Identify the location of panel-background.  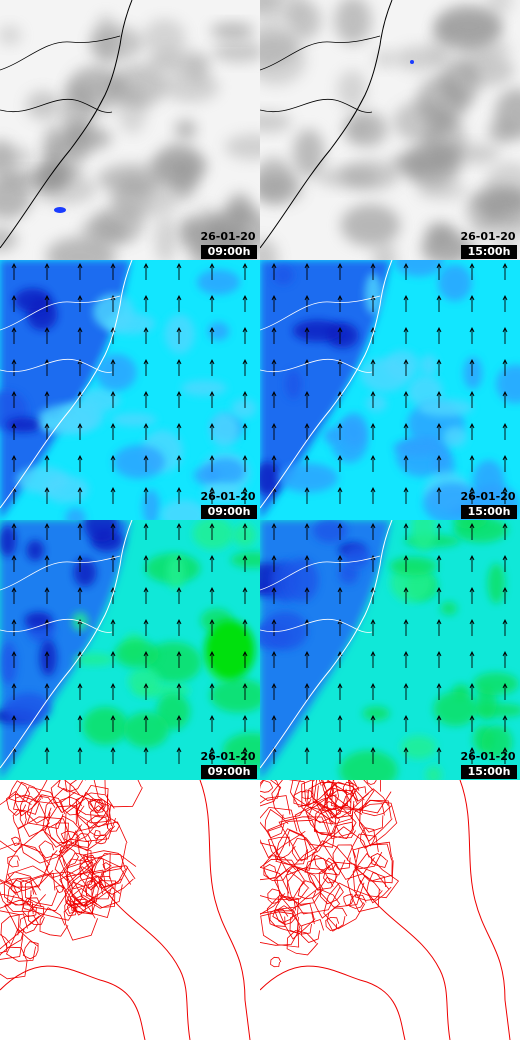
(130, 910).